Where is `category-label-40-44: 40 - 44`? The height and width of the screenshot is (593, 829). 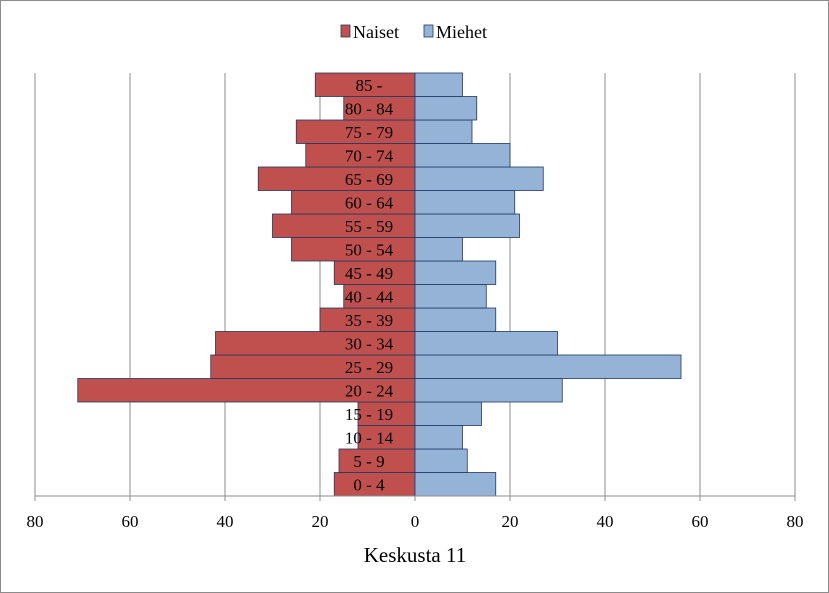 category-label-40-44: 40 - 44 is located at coordinates (369, 296).